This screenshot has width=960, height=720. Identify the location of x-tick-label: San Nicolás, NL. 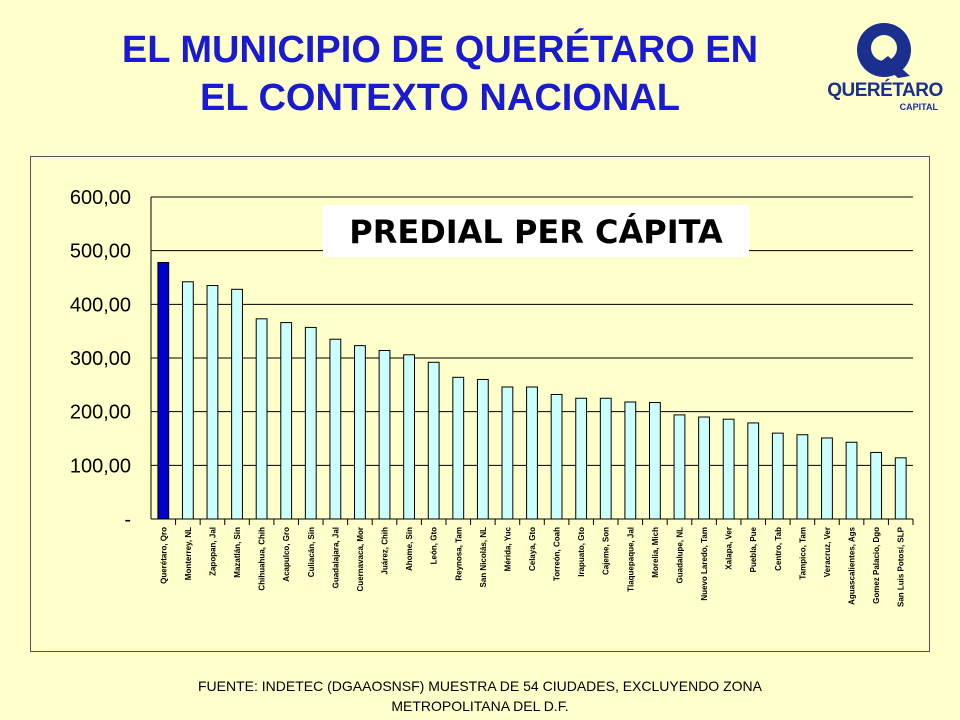
(483, 557).